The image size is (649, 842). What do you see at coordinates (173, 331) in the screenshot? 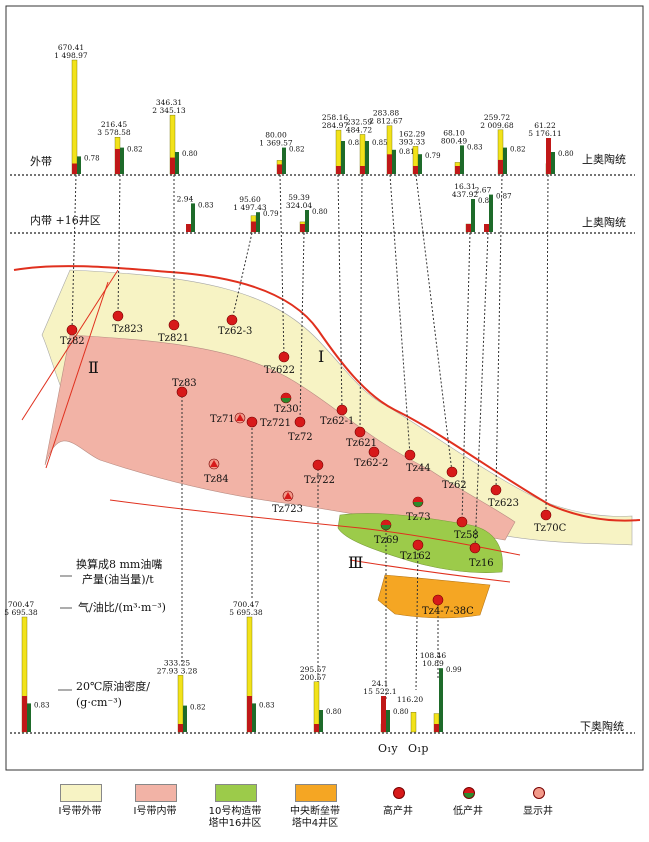
I see `well-tz821: Tz821` at bounding box center [173, 331].